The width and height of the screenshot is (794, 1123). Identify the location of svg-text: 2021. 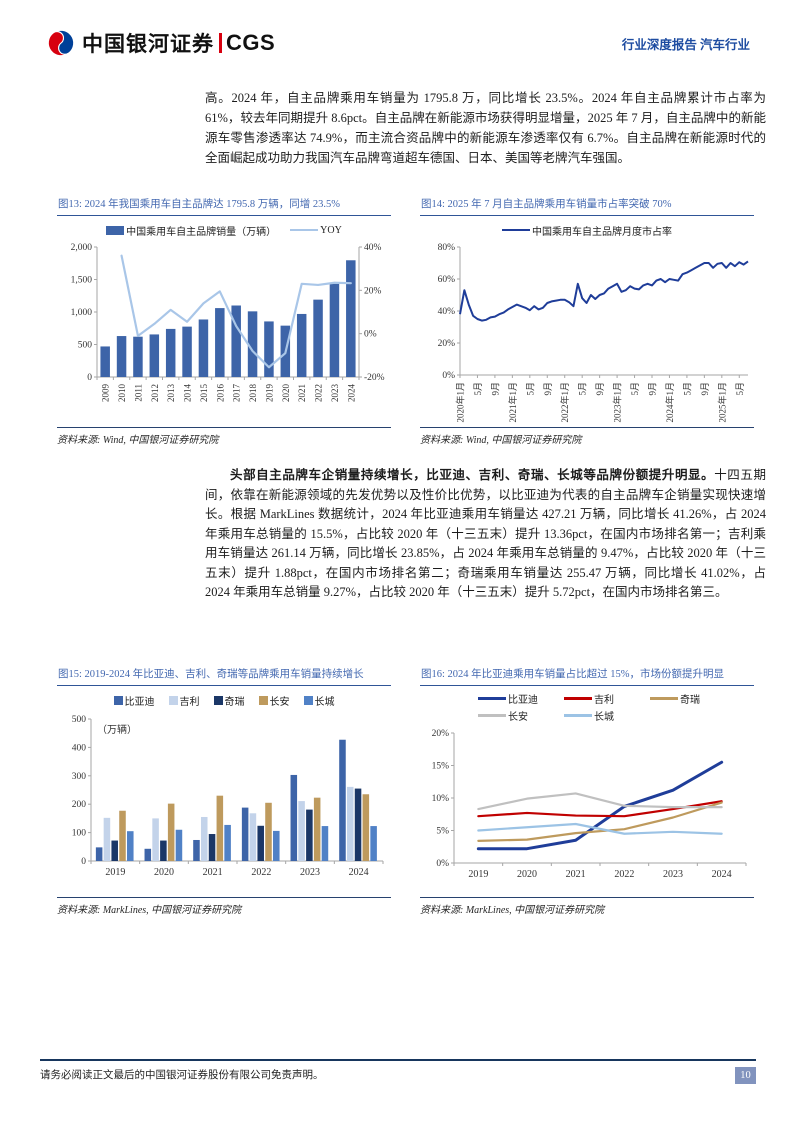
(302, 393).